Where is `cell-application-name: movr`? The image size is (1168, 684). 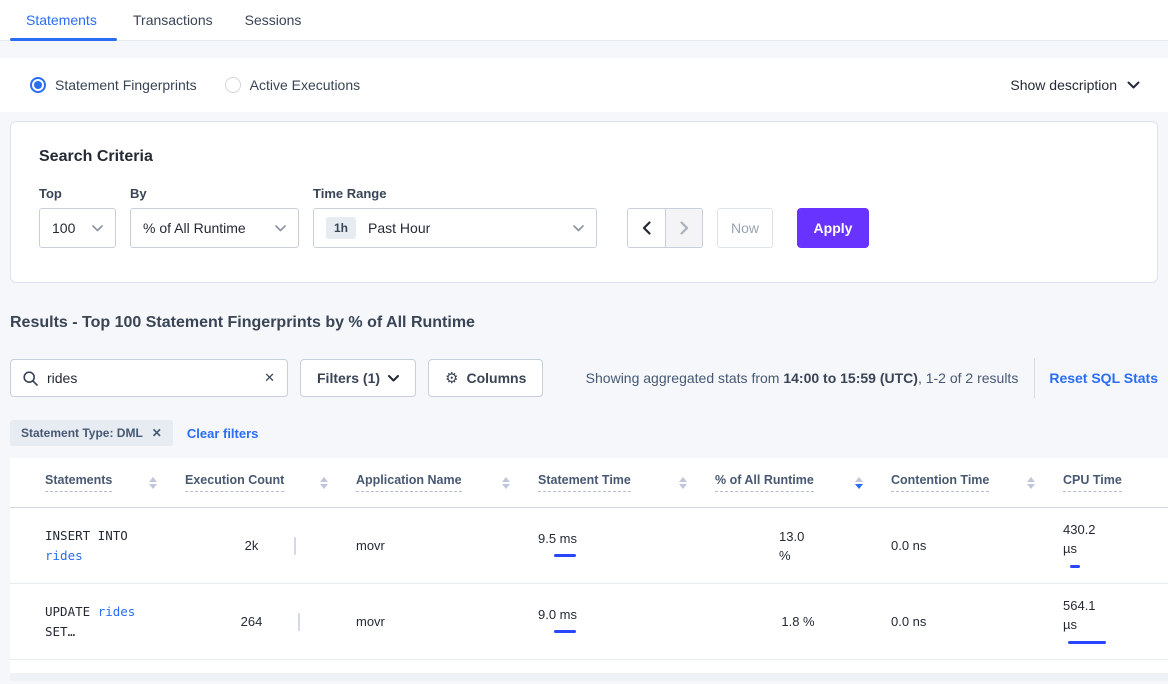
cell-application-name: movr is located at coordinates (447, 621).